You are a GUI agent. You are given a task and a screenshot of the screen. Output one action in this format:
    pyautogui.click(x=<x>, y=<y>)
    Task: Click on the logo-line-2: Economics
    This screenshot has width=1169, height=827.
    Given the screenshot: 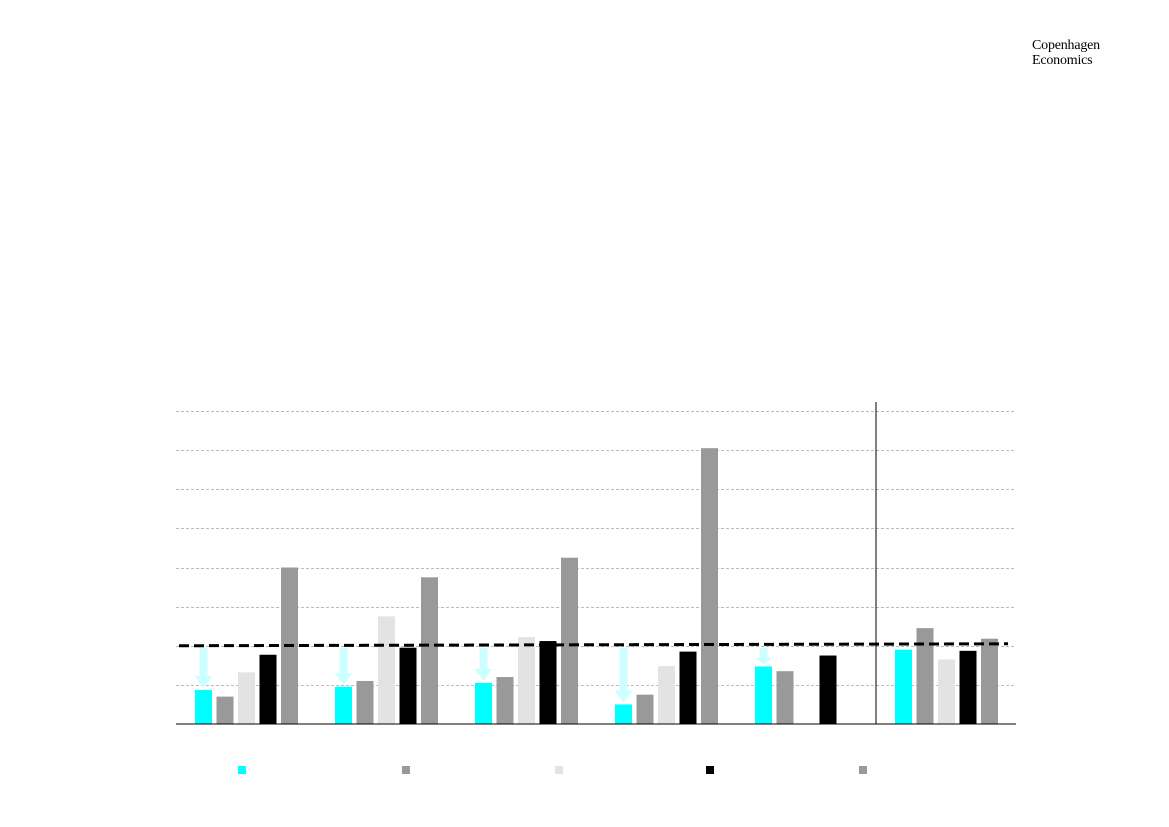 What is the action you would take?
    pyautogui.click(x=1062, y=60)
    